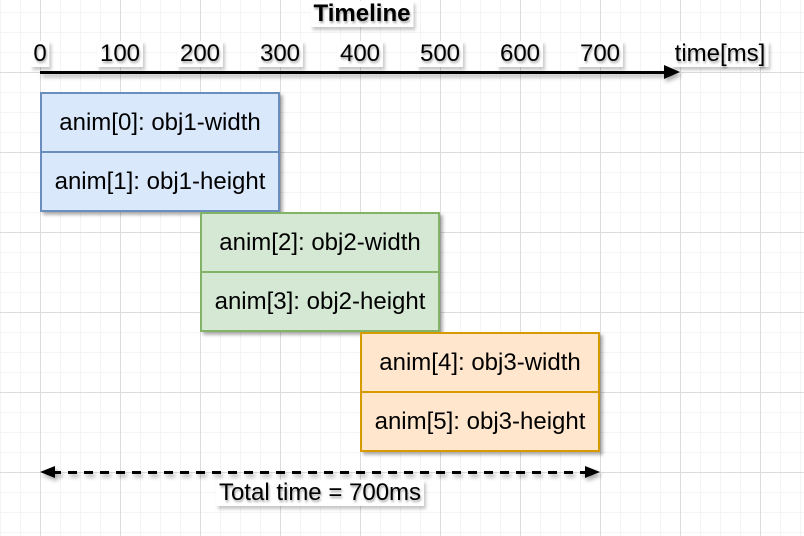 This screenshot has height=536, width=804. Describe the element at coordinates (520, 54) in the screenshot. I see `tick-label-600: 600` at that location.